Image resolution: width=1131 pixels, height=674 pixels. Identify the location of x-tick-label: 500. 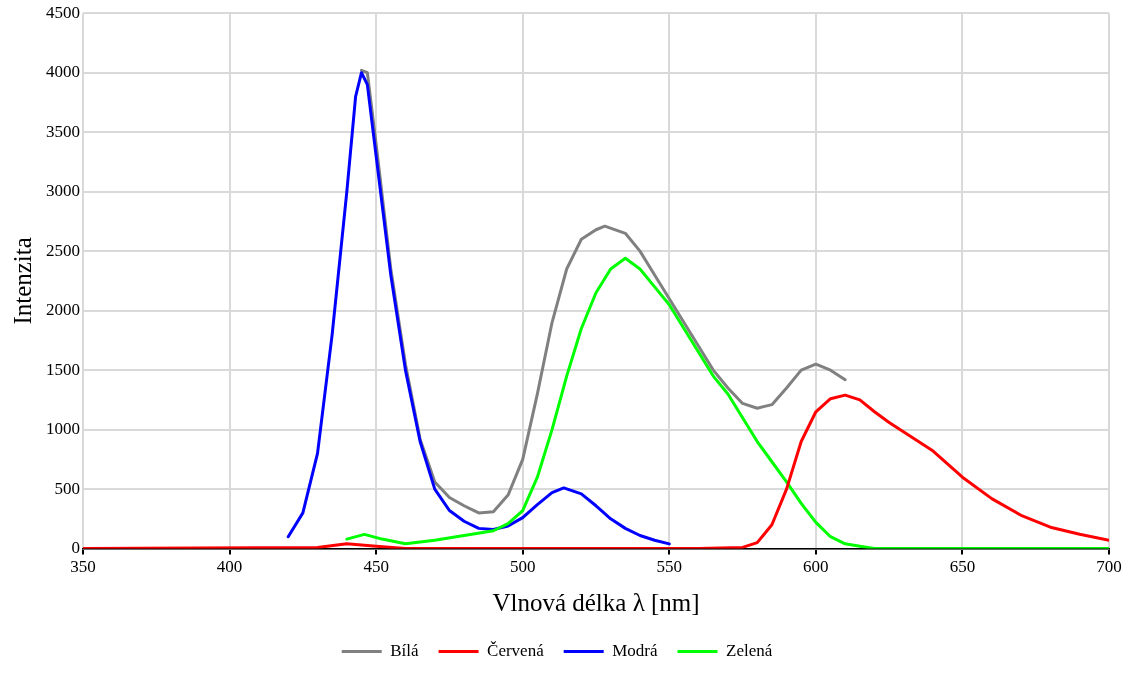
(522, 567).